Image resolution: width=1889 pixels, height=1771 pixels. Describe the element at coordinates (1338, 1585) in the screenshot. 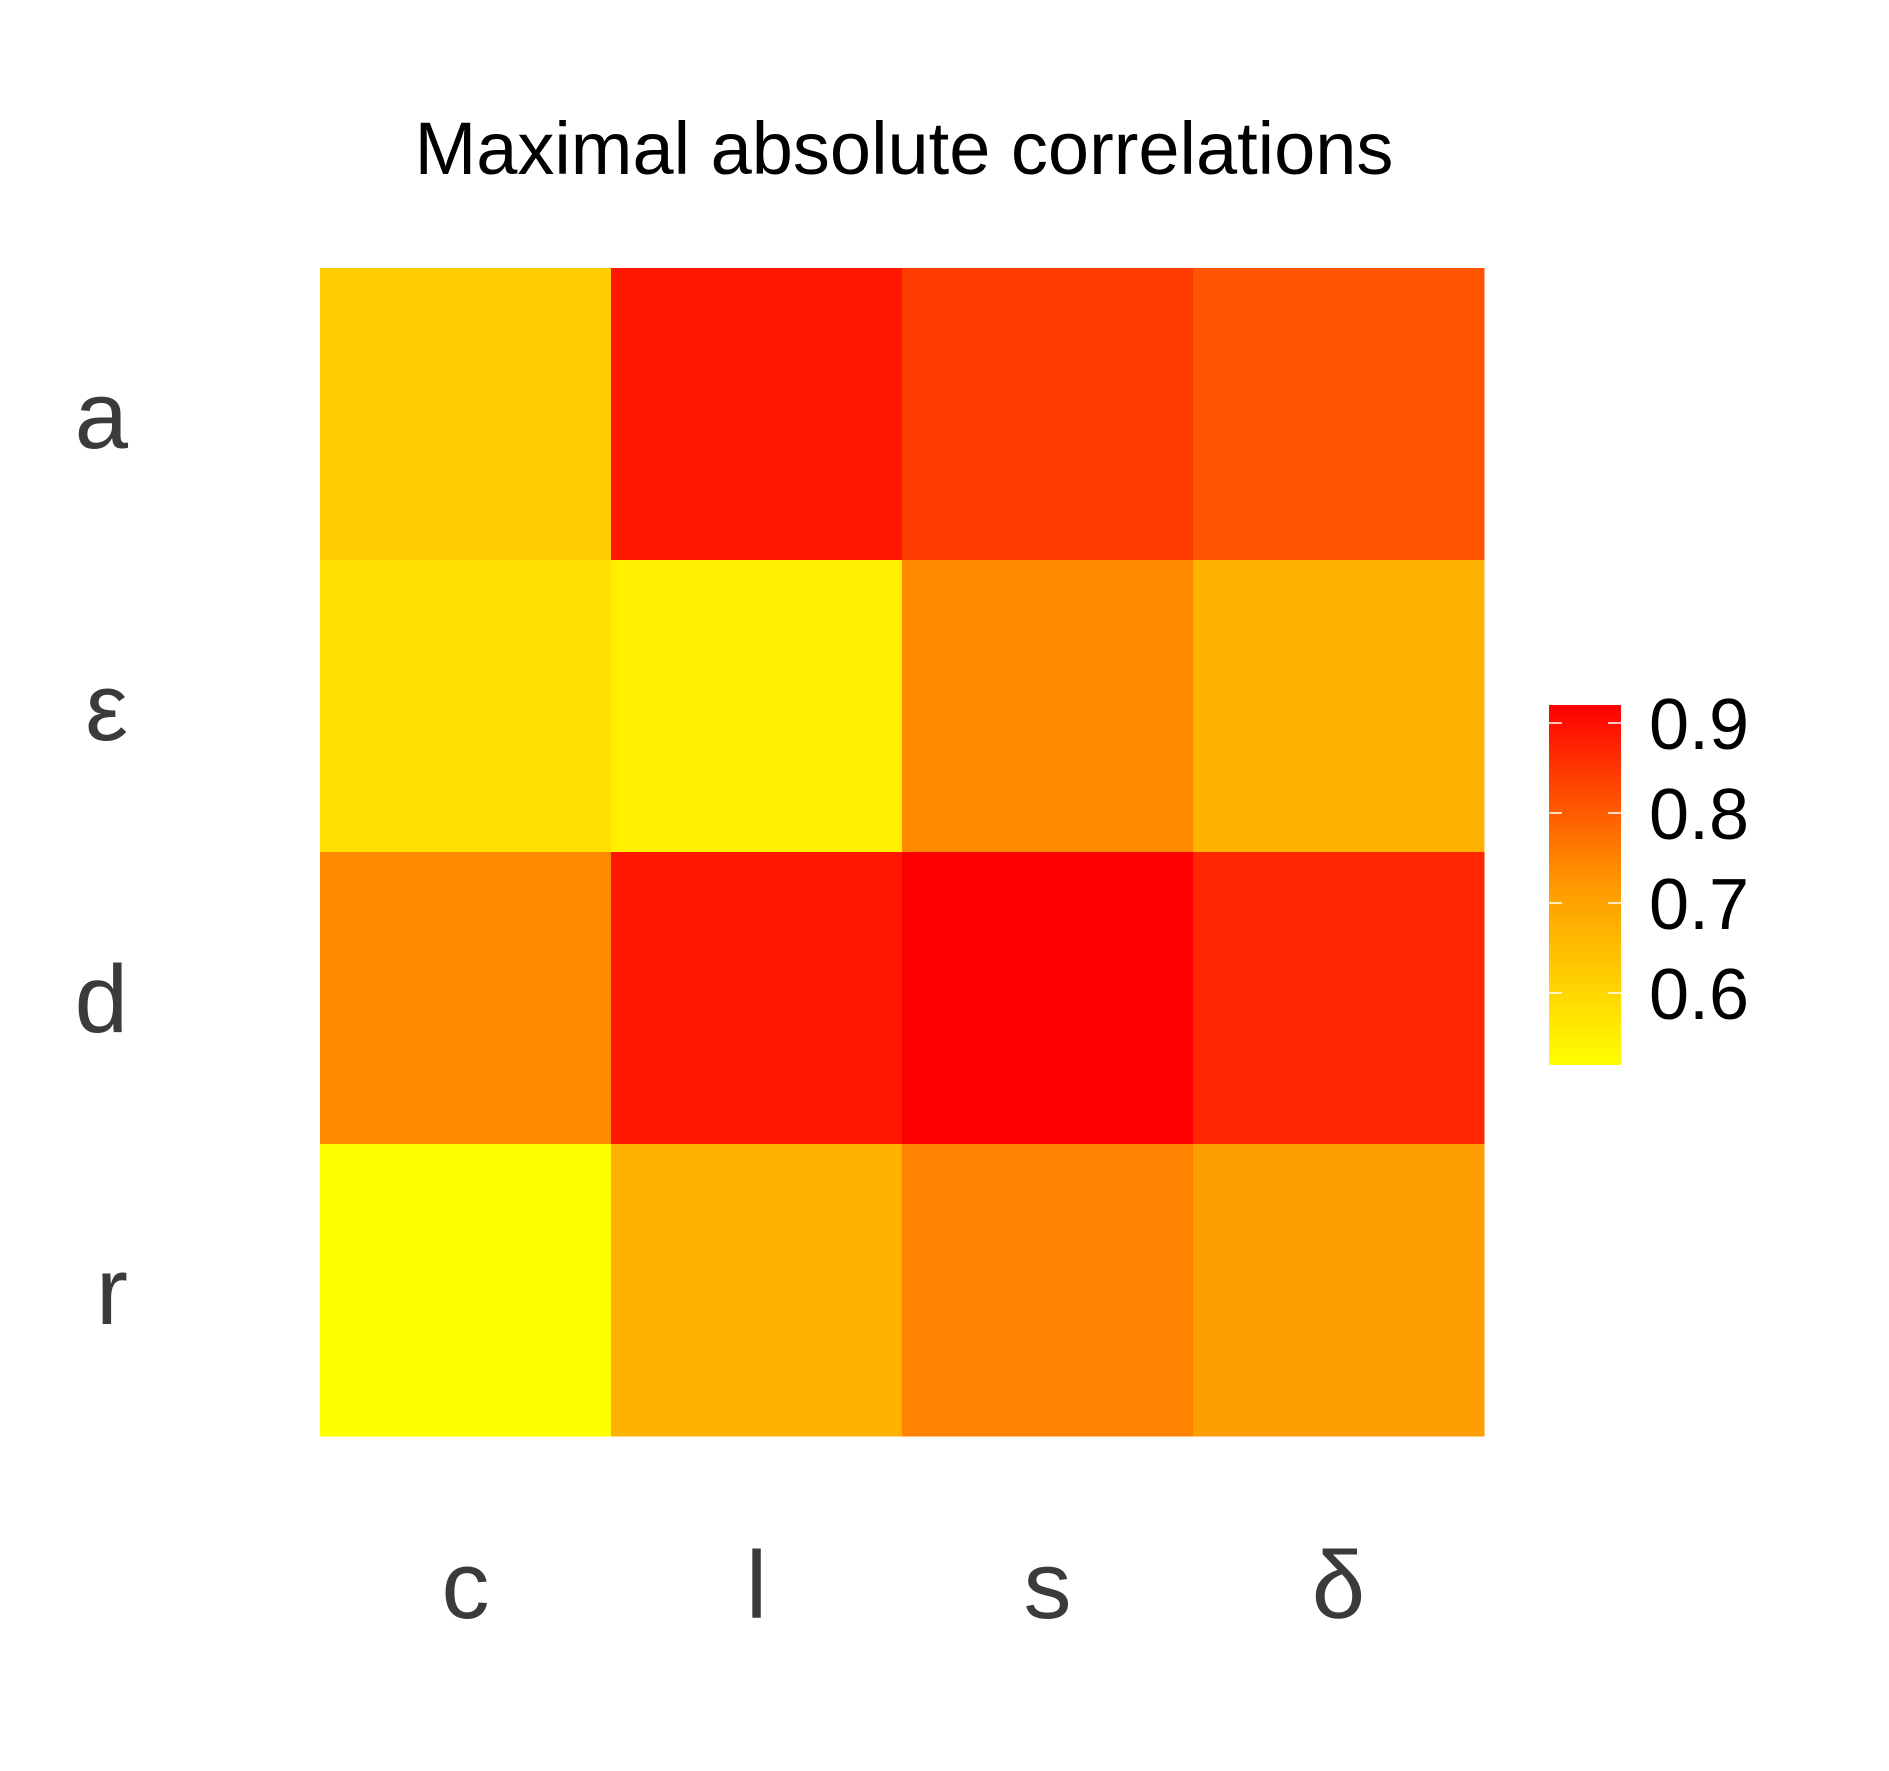

I see `x-tick-label: δ` at that location.